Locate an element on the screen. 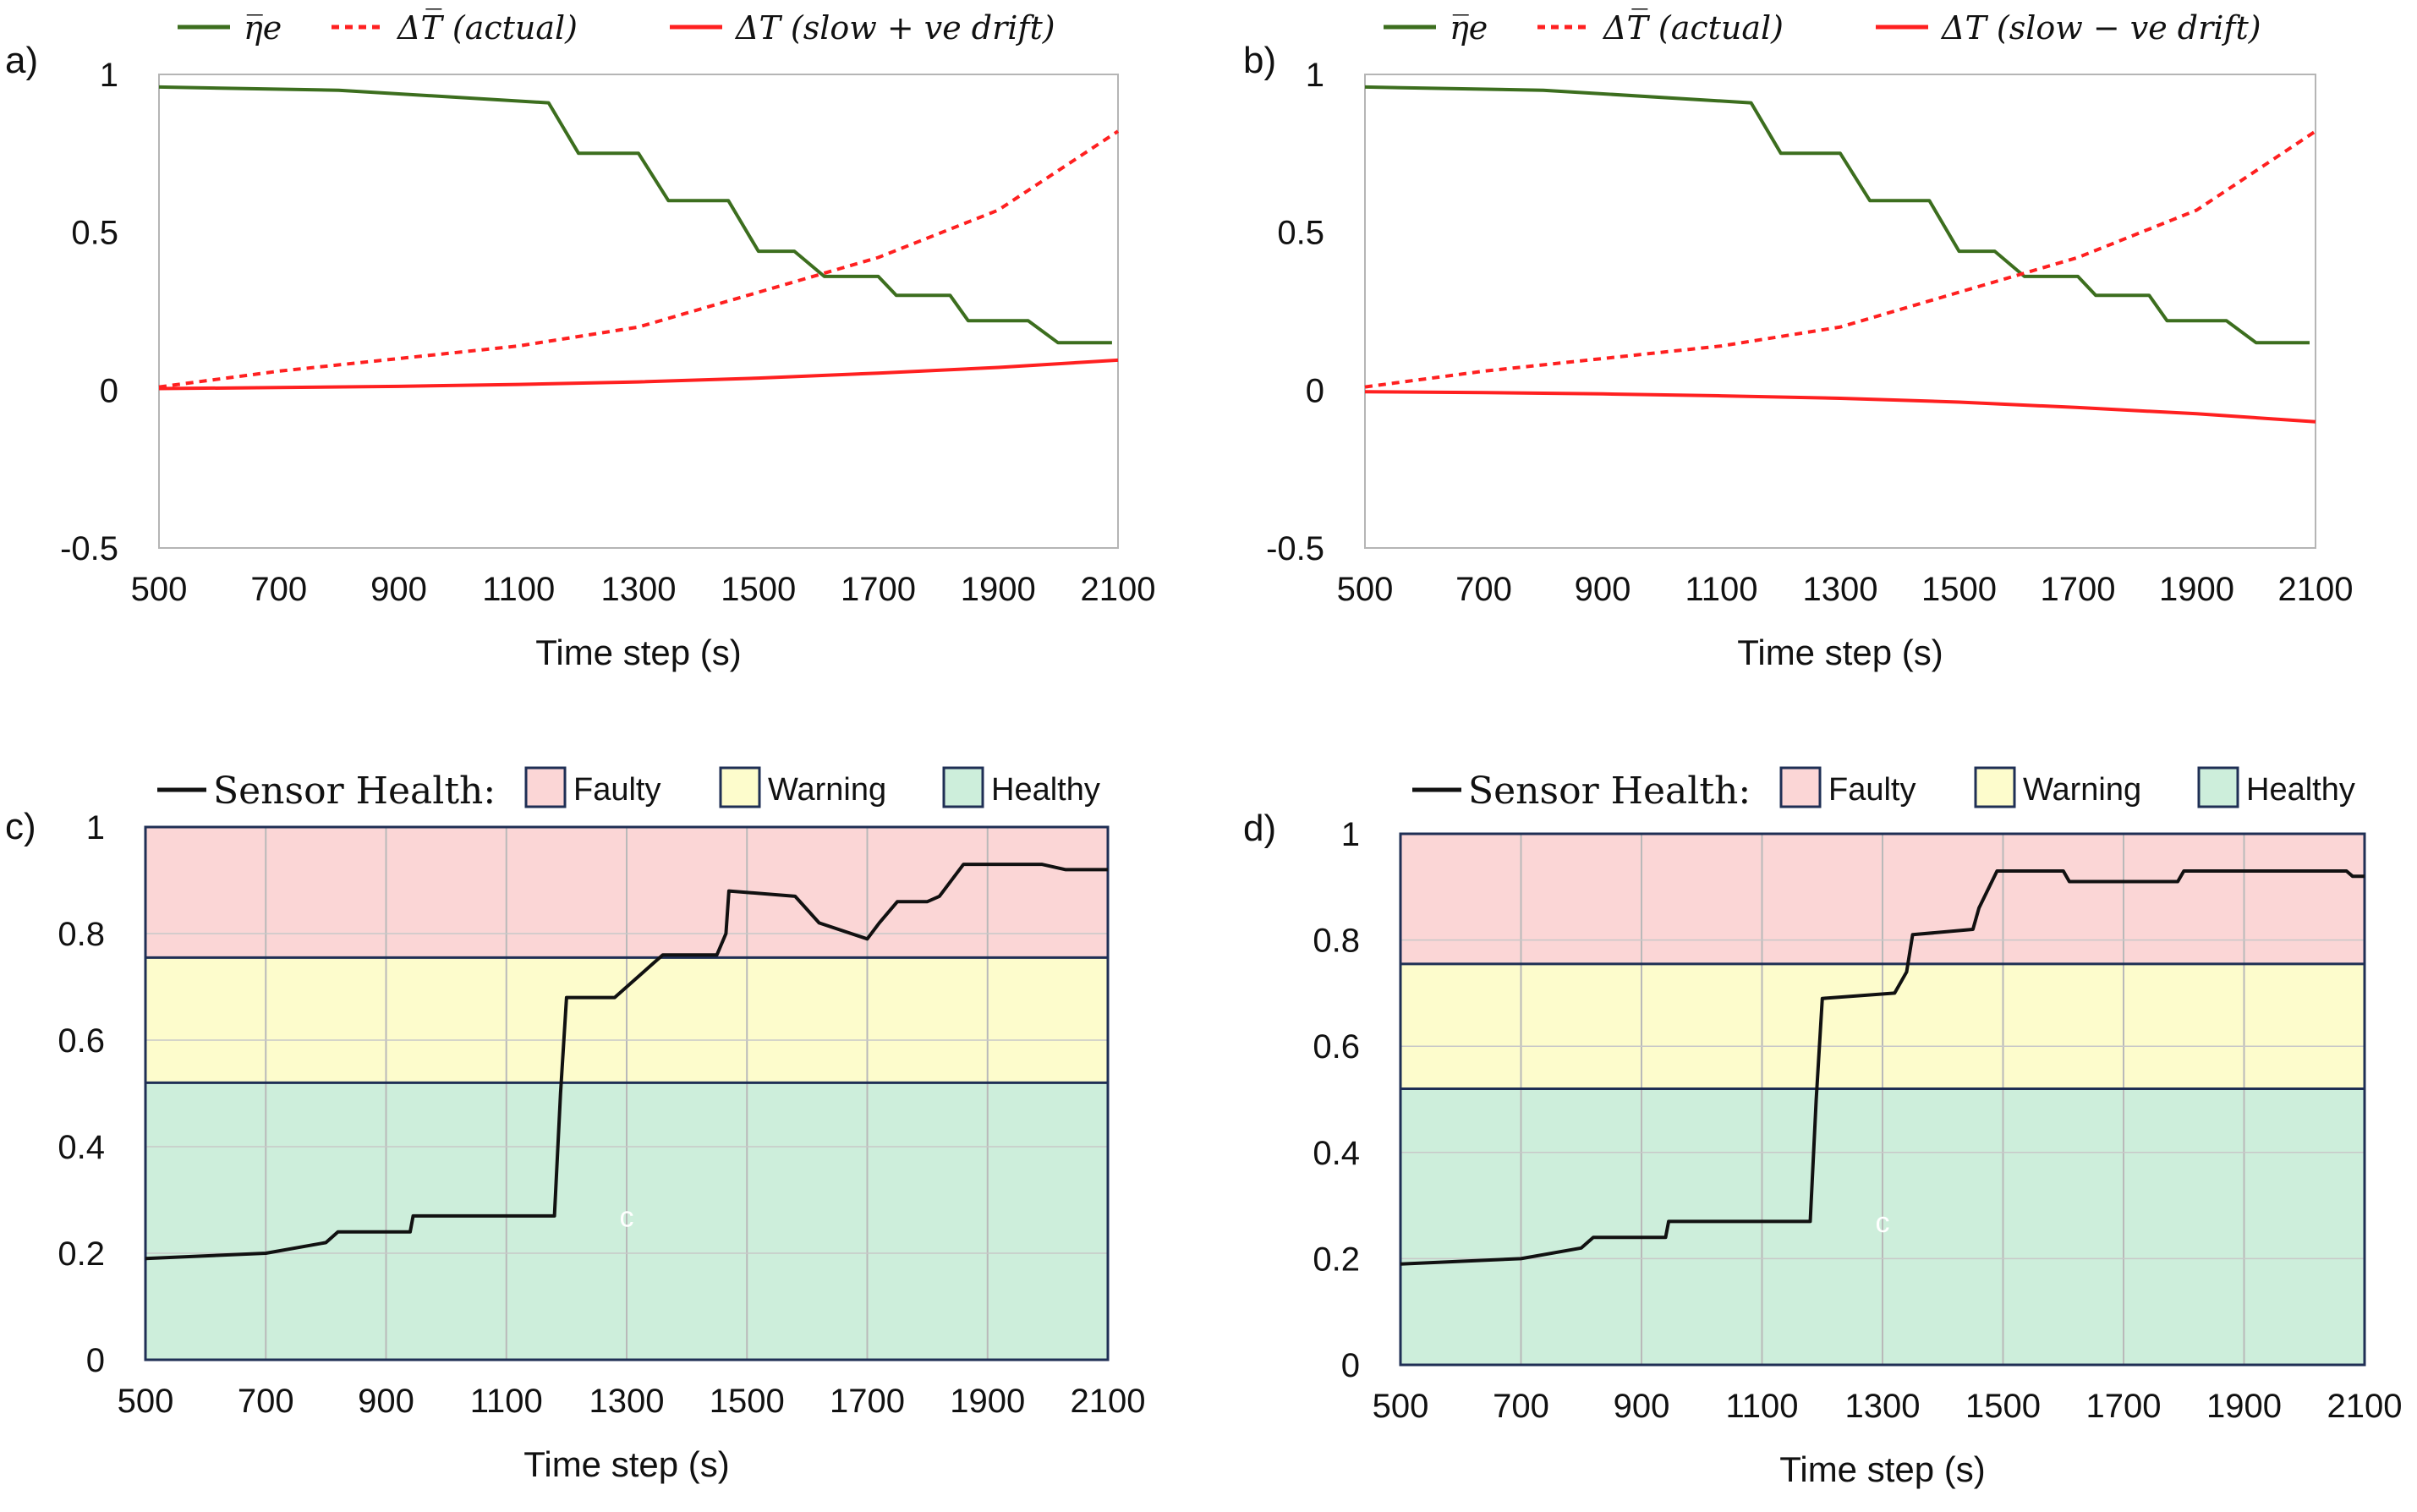 This screenshot has width=2417, height=1512. panel-label: b) is located at coordinates (1259, 61).